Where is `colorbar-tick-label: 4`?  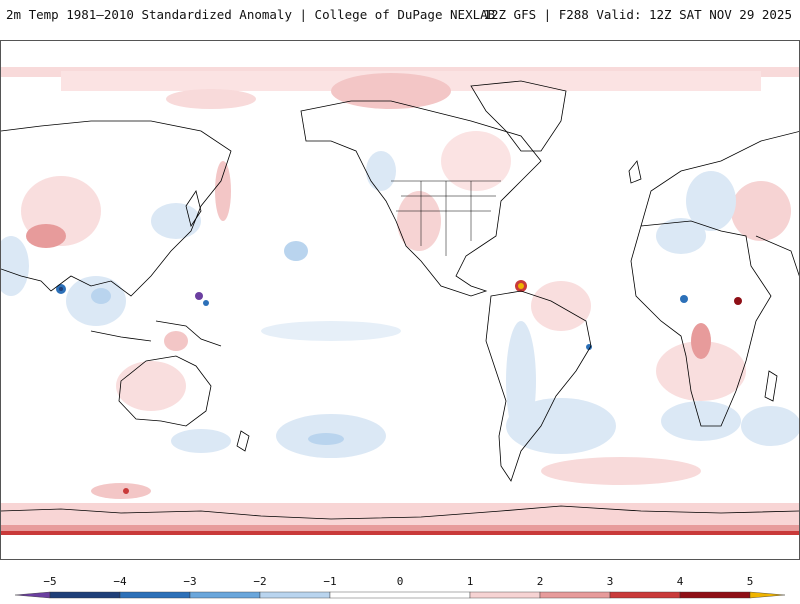 colorbar-tick-label: 4 is located at coordinates (680, 581).